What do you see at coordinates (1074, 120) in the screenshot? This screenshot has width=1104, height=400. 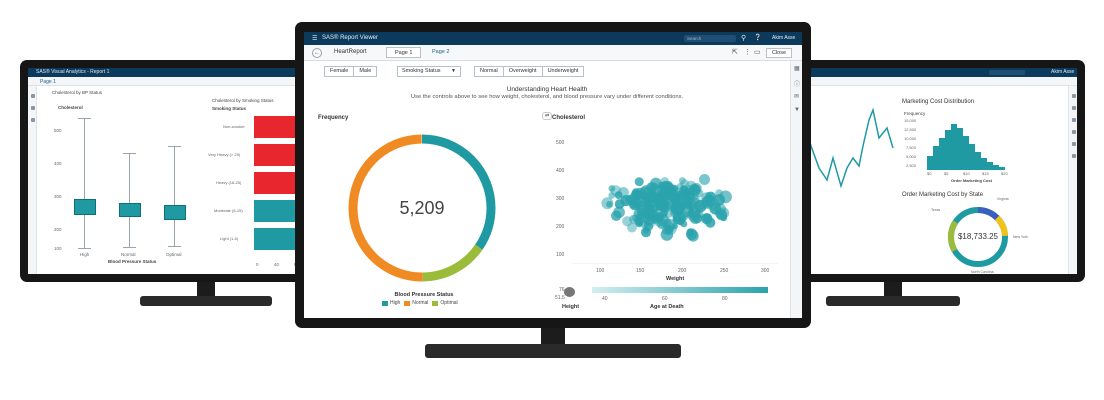 I see `options-icon` at bounding box center [1074, 120].